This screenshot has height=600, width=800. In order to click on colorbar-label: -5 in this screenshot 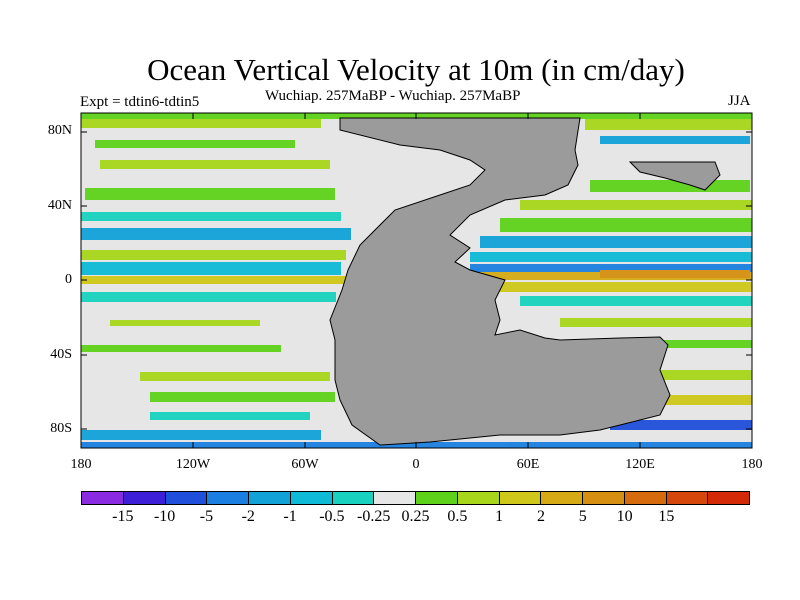, I will do `click(206, 516)`.